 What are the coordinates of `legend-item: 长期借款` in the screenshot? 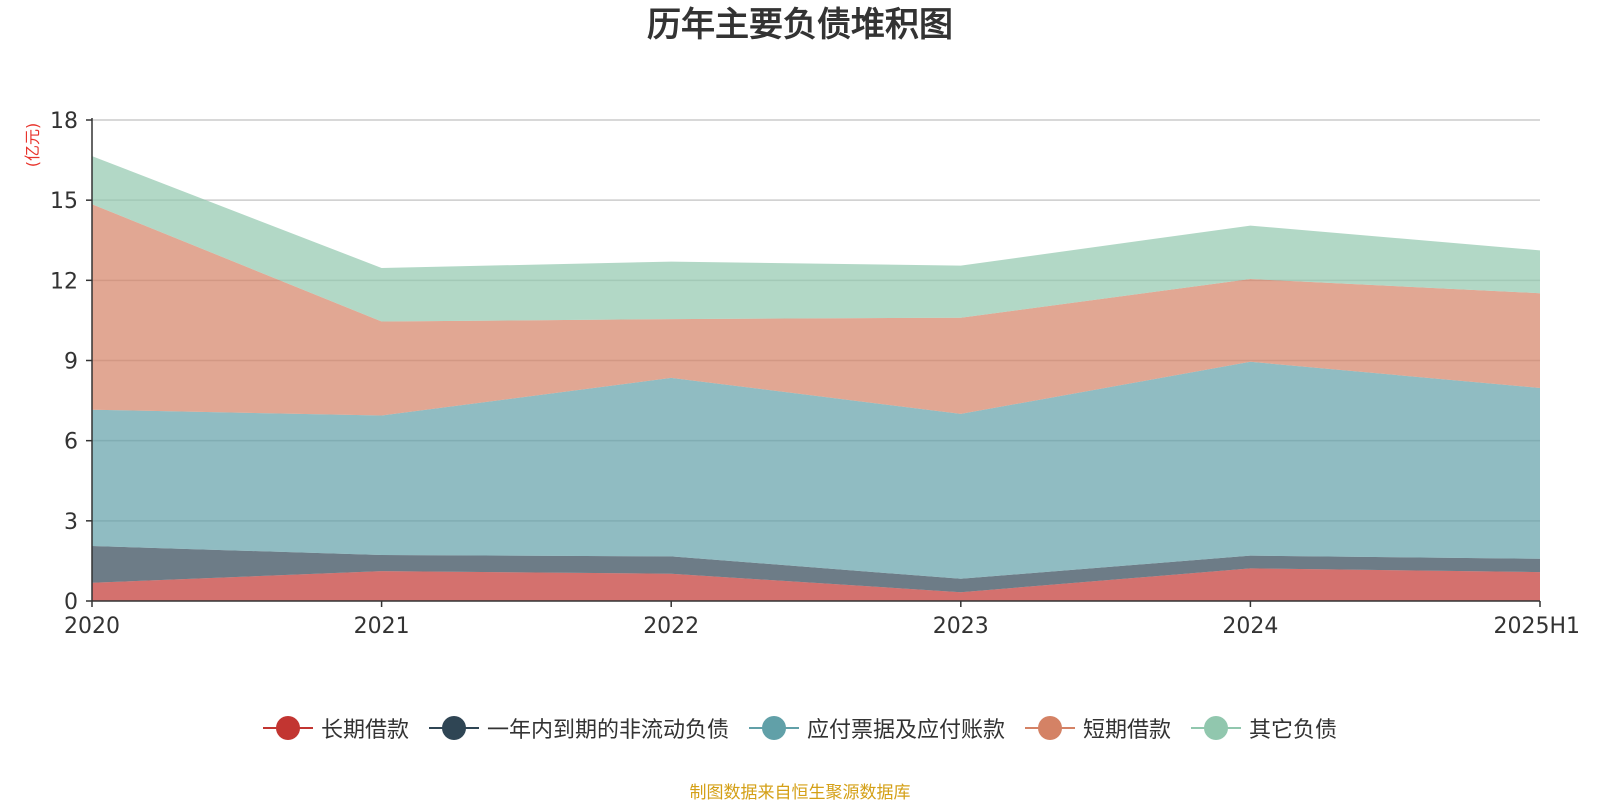 It's located at (335, 728).